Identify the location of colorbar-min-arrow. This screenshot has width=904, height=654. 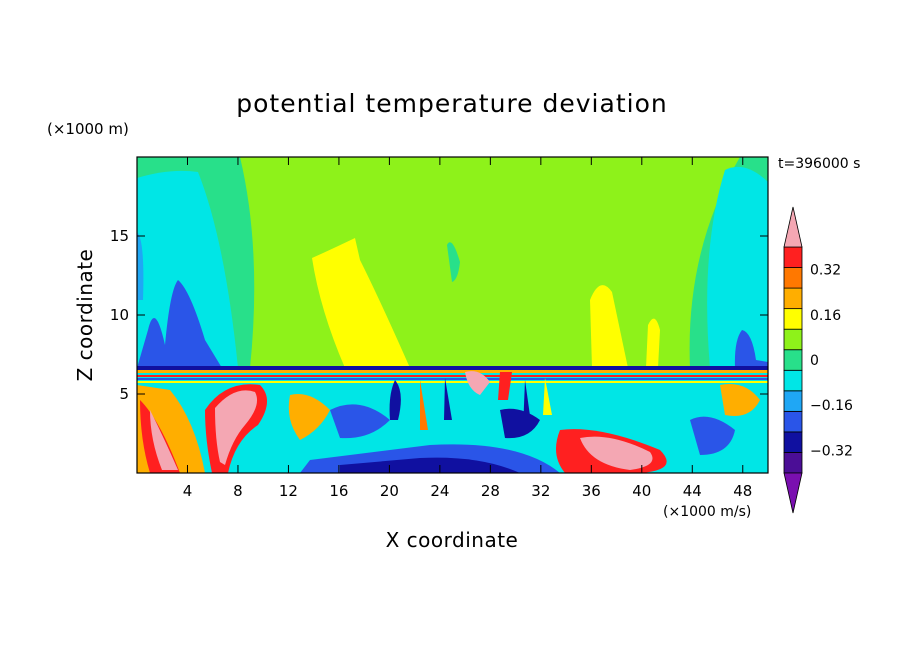
(793, 493).